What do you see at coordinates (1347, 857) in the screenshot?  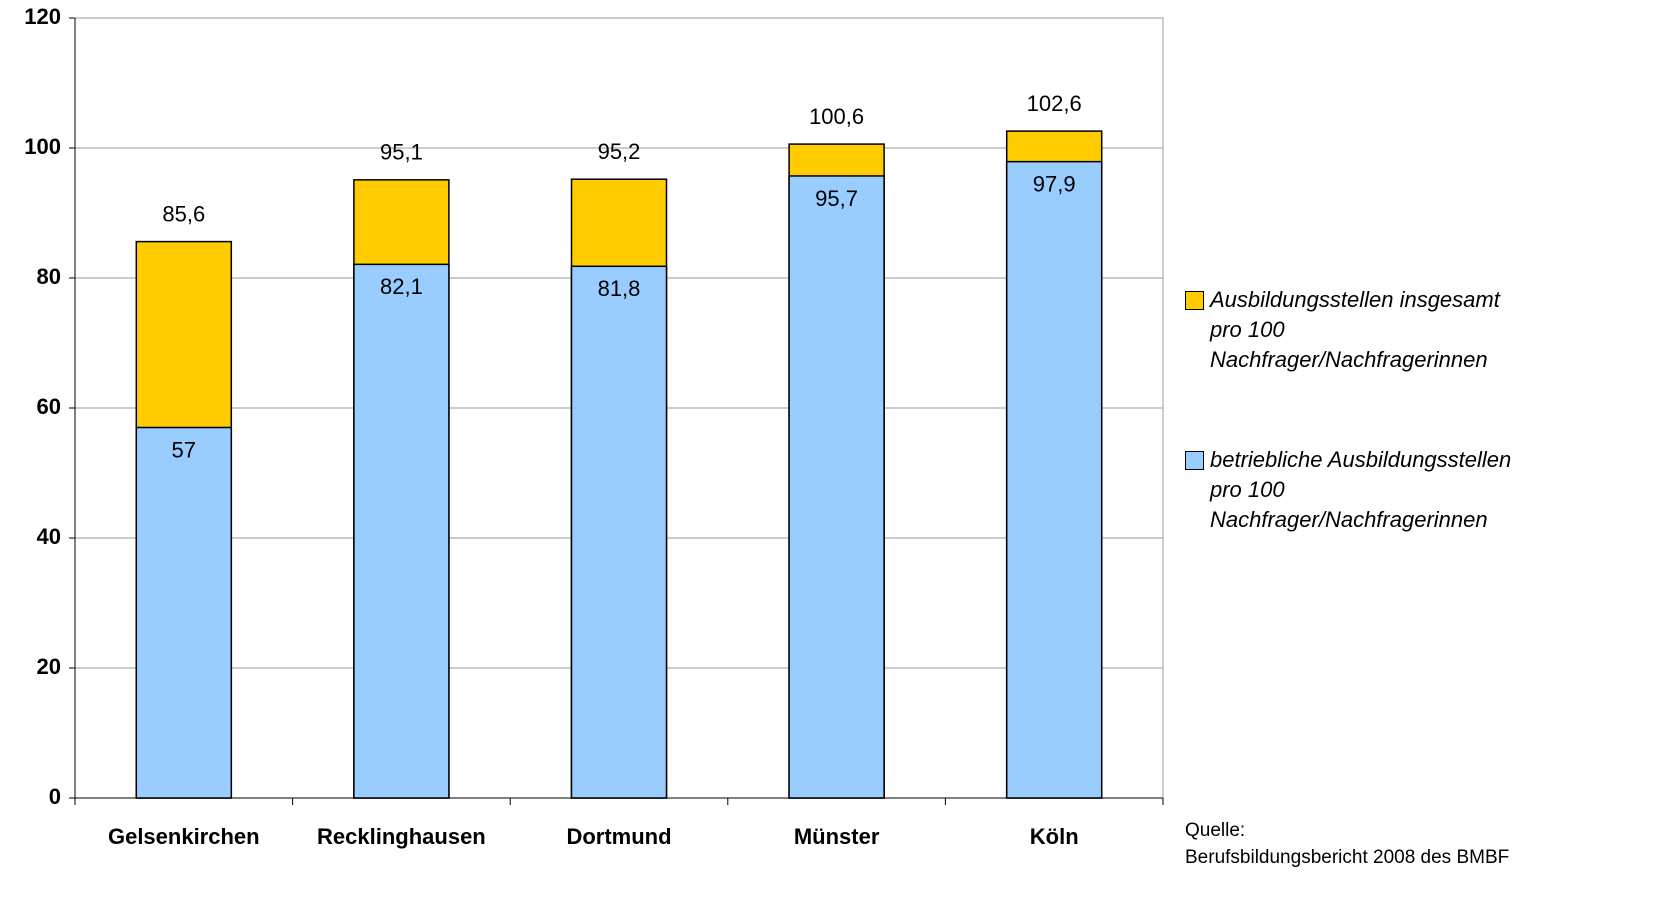 I see `source-note: Berufsbildungsbericht 2008 des BMBF` at bounding box center [1347, 857].